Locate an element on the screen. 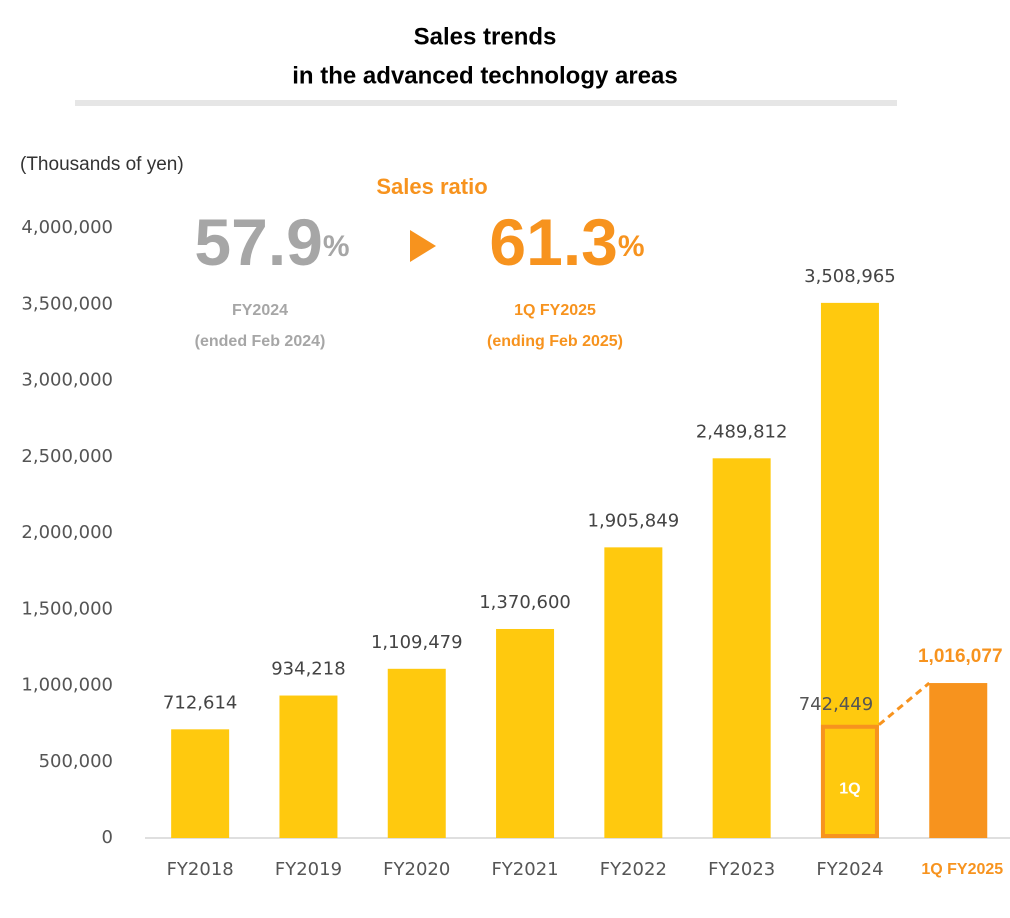  ratio-value: 61.3% is located at coordinates (566, 242).